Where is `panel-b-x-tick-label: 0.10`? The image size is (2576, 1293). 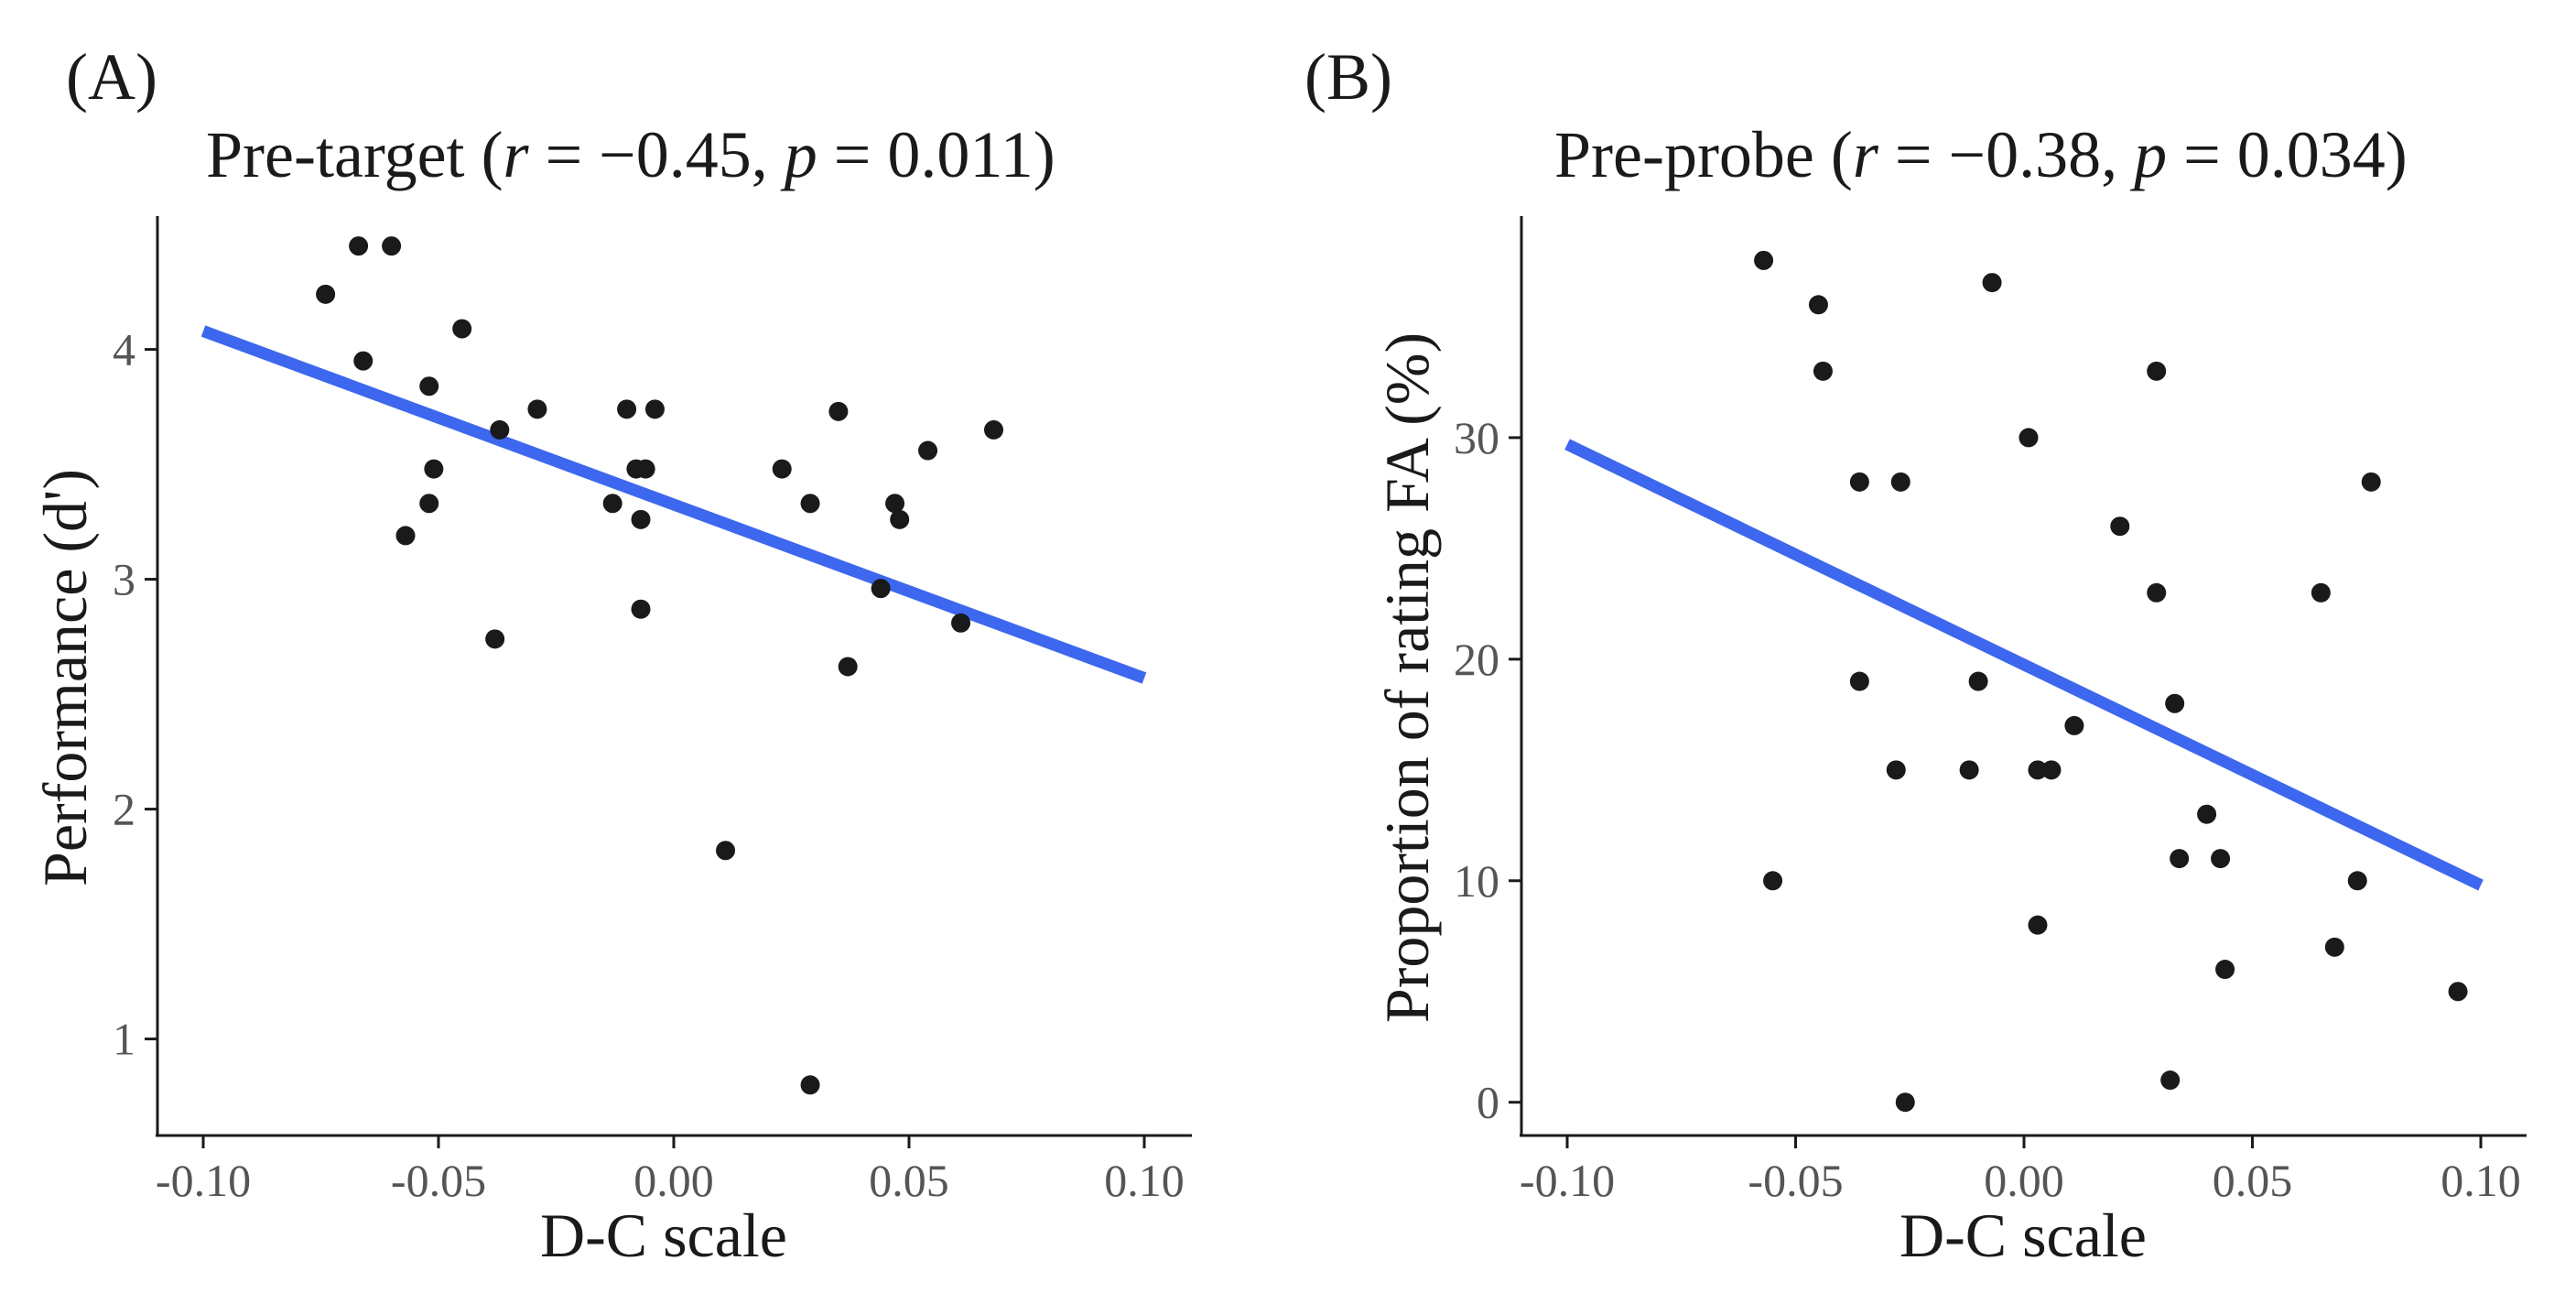 panel-b-x-tick-label: 0.10 is located at coordinates (2481, 1180).